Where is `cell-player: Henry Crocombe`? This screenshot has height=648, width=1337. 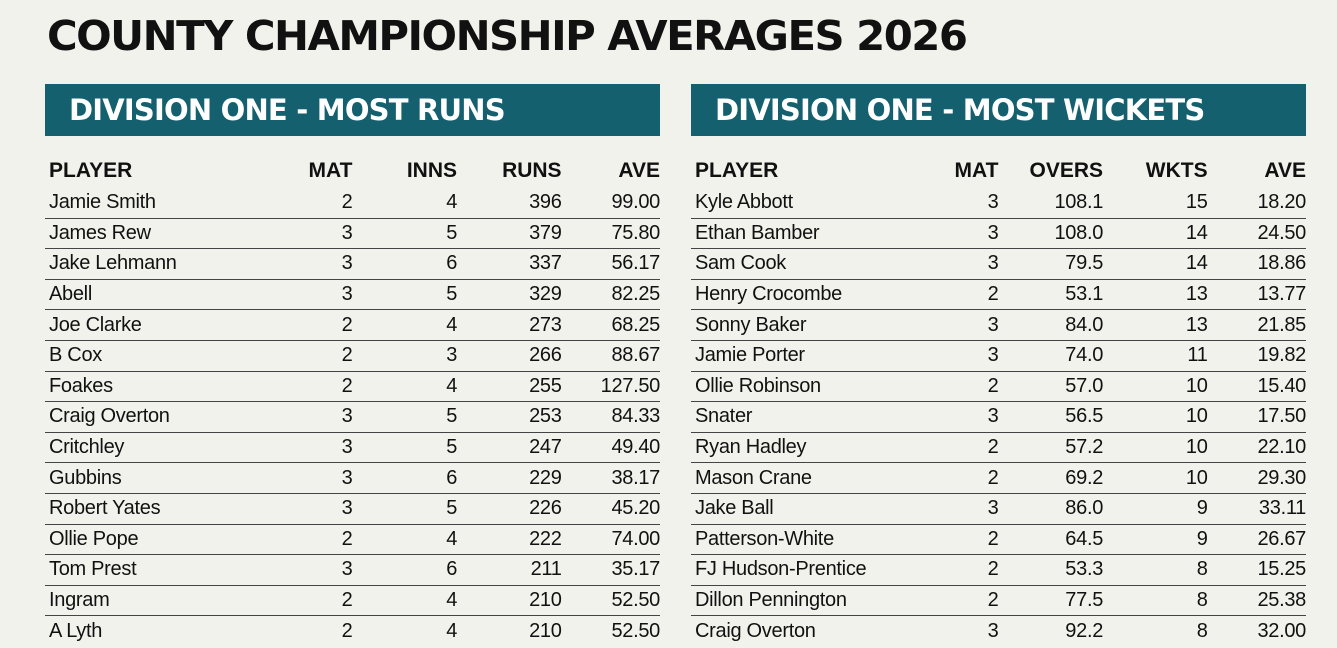
cell-player: Henry Crocombe is located at coordinates (802, 295).